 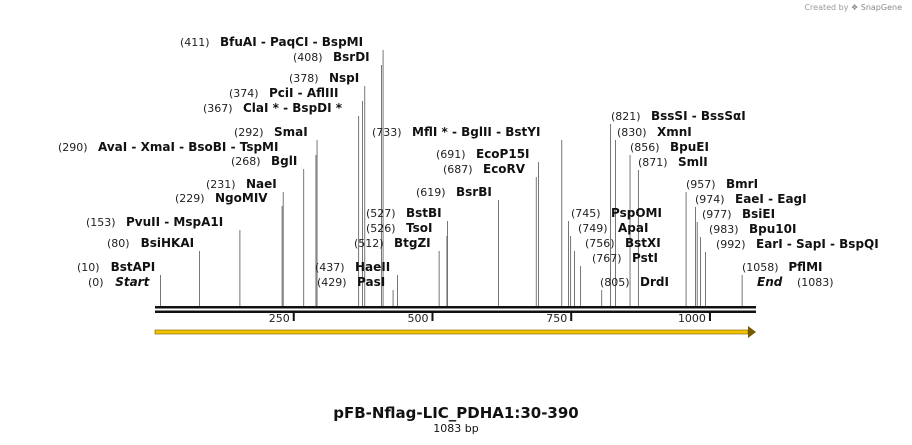 What do you see at coordinates (455, 311) in the screenshot?
I see `backbone-bottom` at bounding box center [455, 311].